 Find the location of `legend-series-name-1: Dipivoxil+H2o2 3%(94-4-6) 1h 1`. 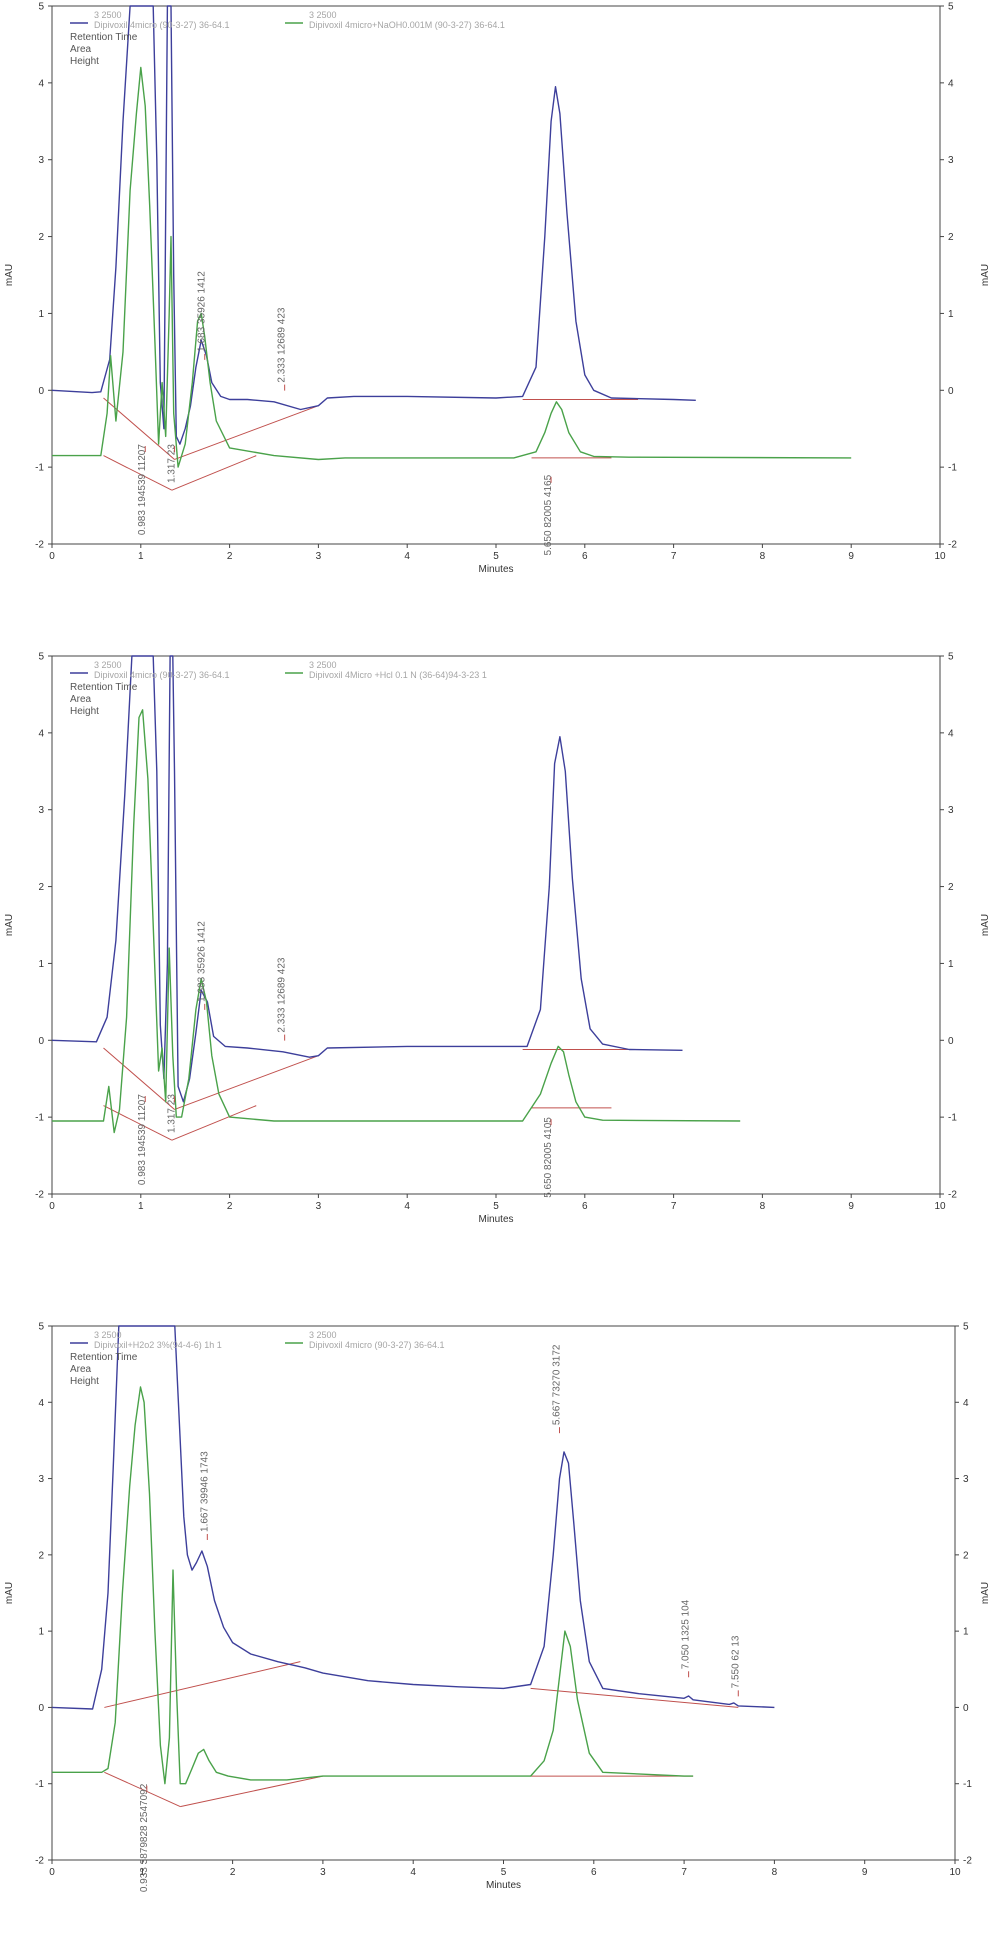

legend-series-name-1: Dipivoxil+H2o2 3%(94-4-6) 1h 1 is located at coordinates (158, 1345).